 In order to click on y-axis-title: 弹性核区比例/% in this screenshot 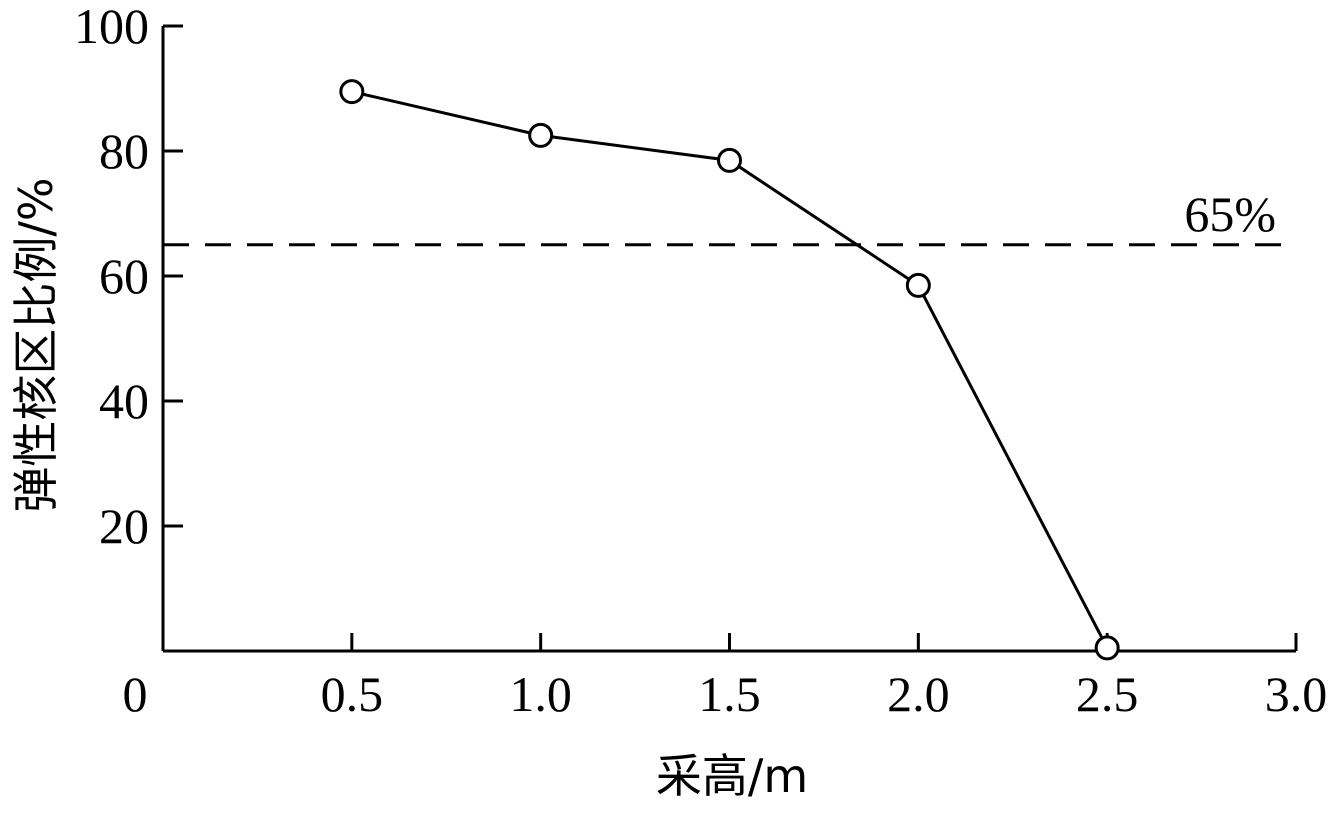, I will do `click(36, 344)`.